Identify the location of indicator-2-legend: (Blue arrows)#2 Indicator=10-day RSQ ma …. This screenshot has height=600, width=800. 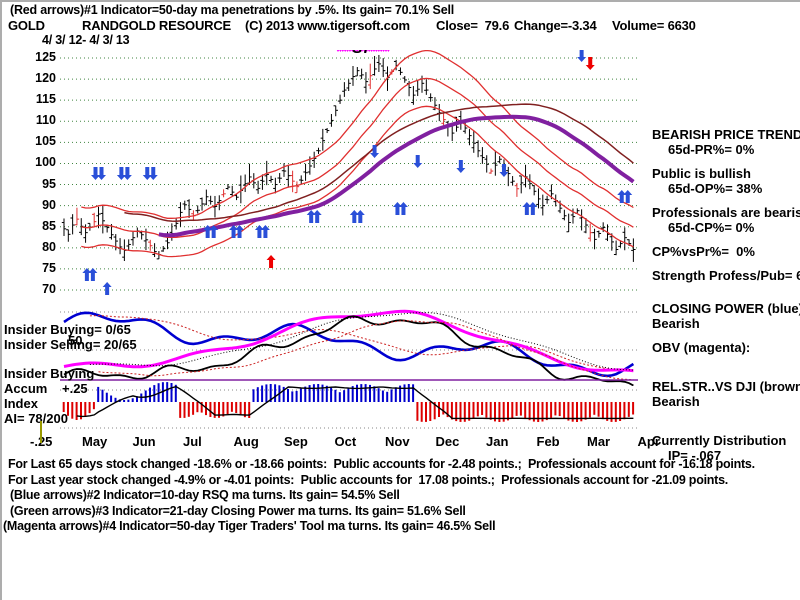
(205, 495).